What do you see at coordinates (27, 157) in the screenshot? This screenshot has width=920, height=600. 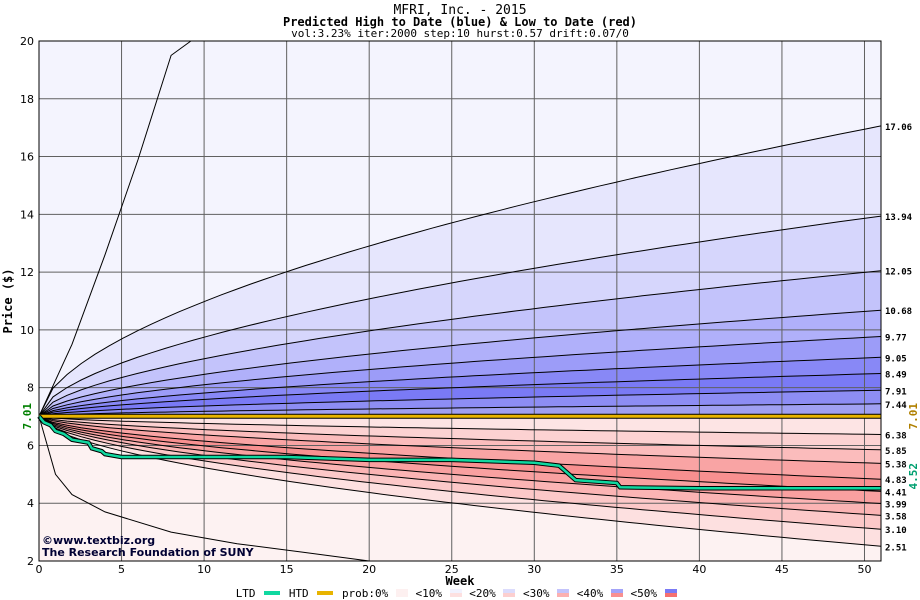 I see `y-tick-label-7: 16` at bounding box center [27, 157].